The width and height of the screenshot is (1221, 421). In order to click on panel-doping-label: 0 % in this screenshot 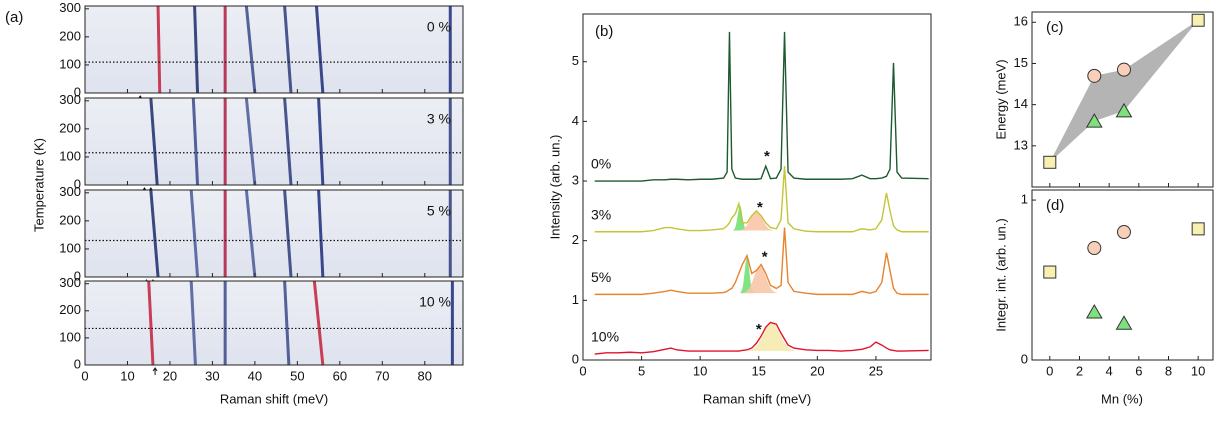, I will do `click(439, 27)`.